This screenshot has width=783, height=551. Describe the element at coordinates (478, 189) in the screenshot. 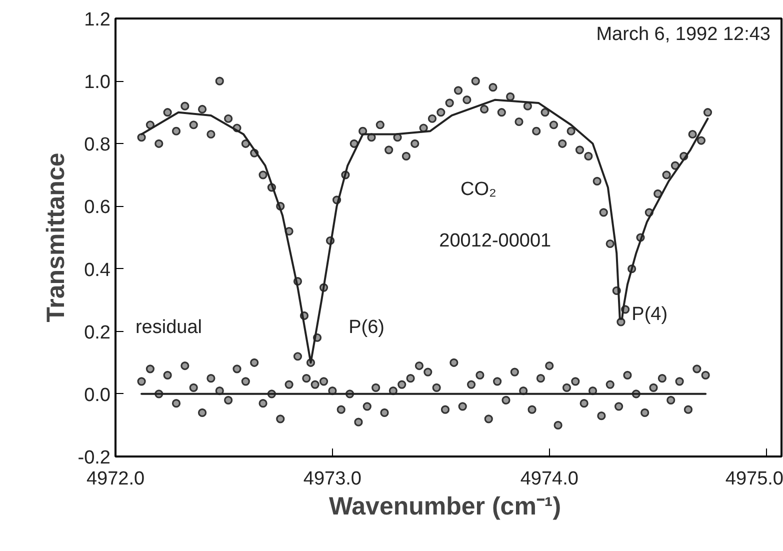

I see `annotation: CO₂` at that location.